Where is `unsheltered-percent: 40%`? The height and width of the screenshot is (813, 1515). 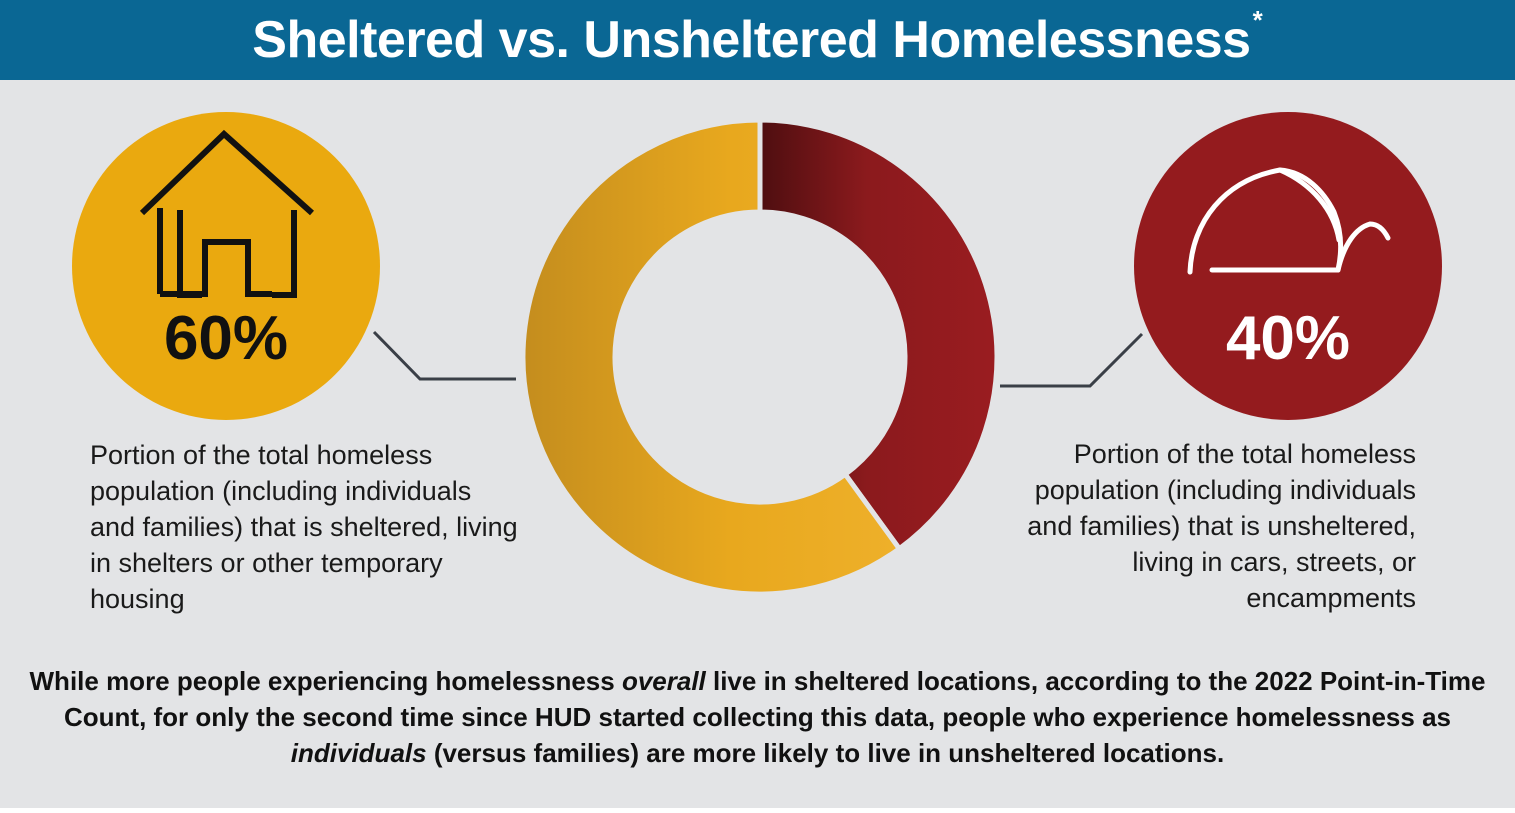
unsheltered-percent: 40% is located at coordinates (1288, 338).